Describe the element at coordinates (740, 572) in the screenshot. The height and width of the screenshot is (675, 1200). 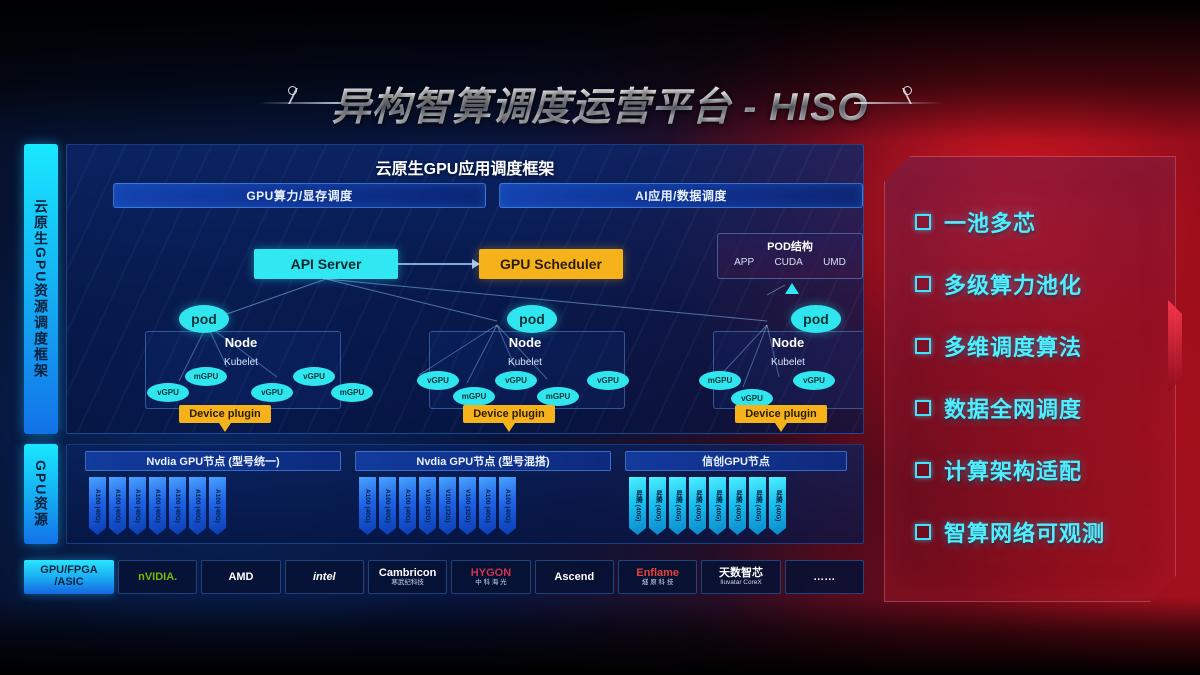
I see `vendor-logo-name: 天数智芯` at that location.